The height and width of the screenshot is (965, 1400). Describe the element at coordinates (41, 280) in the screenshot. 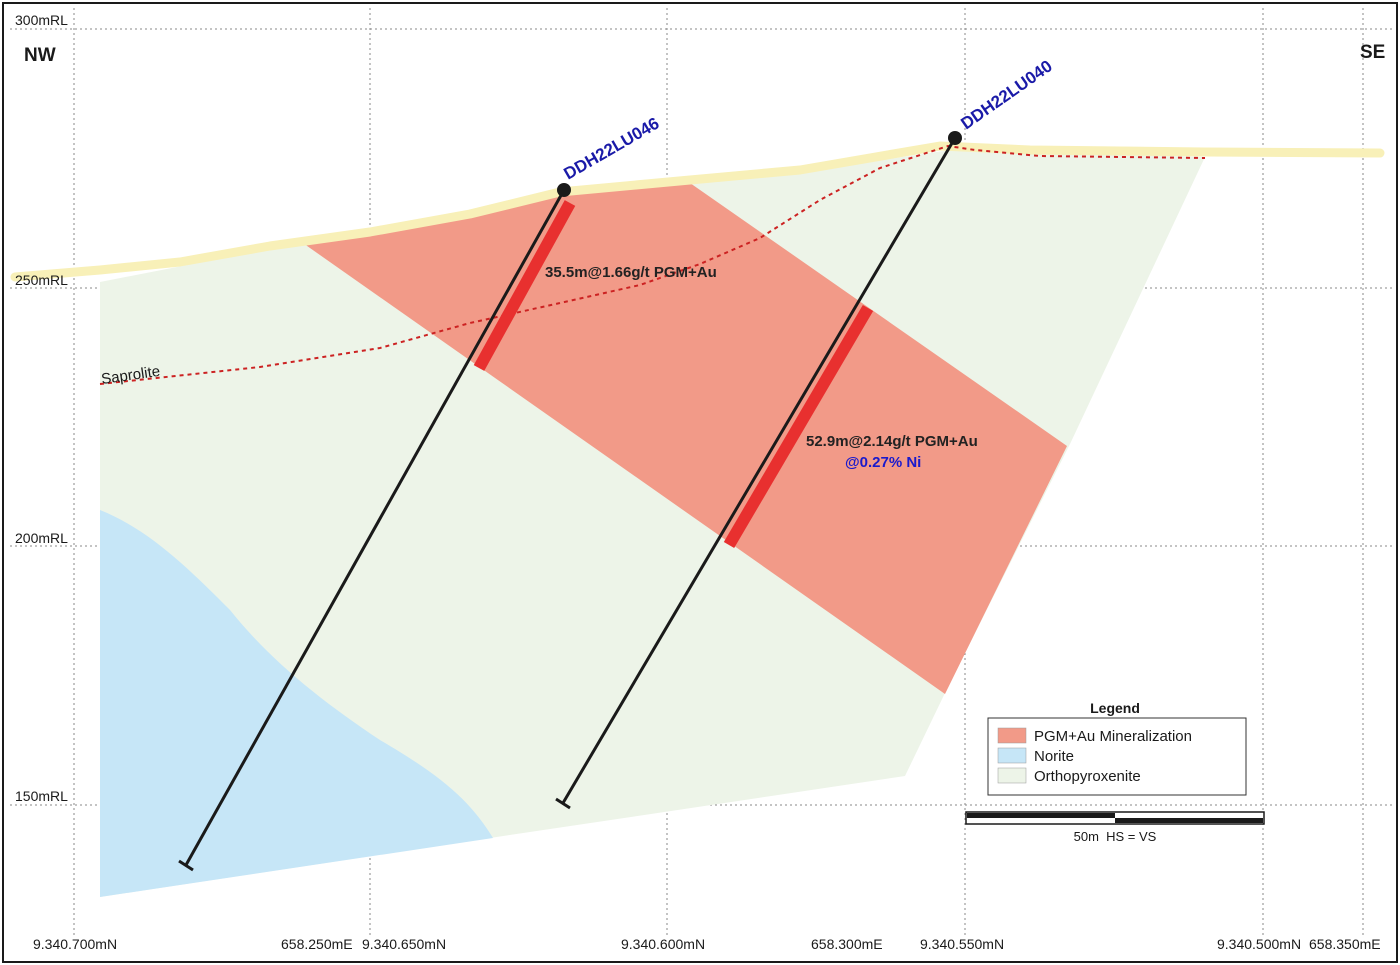

I see `elevation-label: 250mRL` at that location.